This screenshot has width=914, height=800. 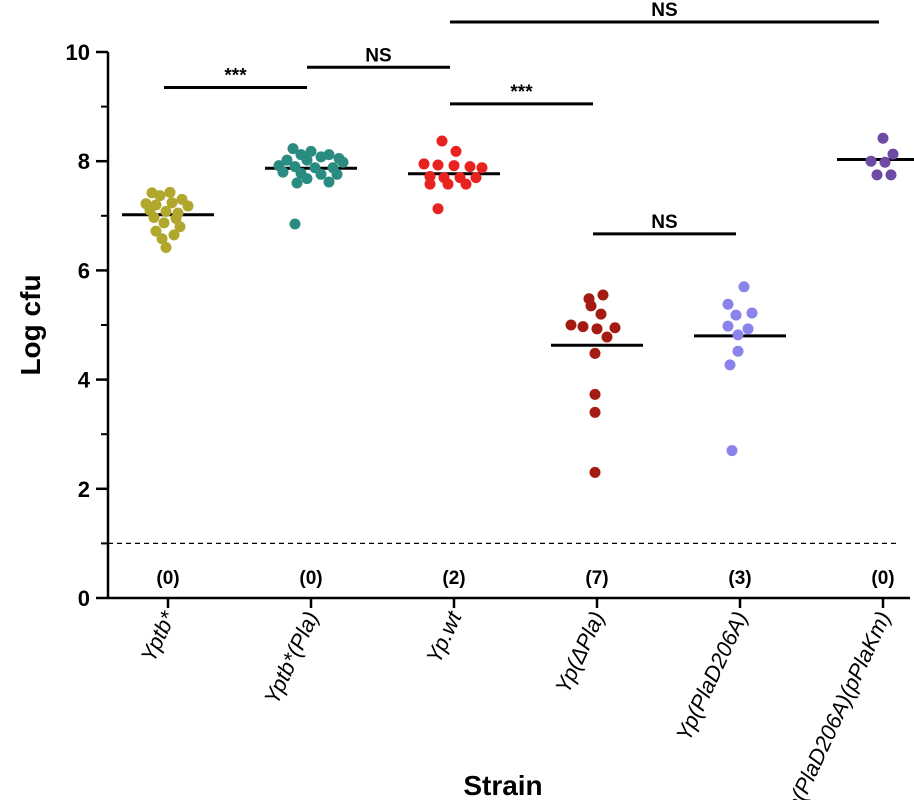 I want to click on count-labels: (0) (0) (2) (7) (3) (0), so click(x=525, y=578).